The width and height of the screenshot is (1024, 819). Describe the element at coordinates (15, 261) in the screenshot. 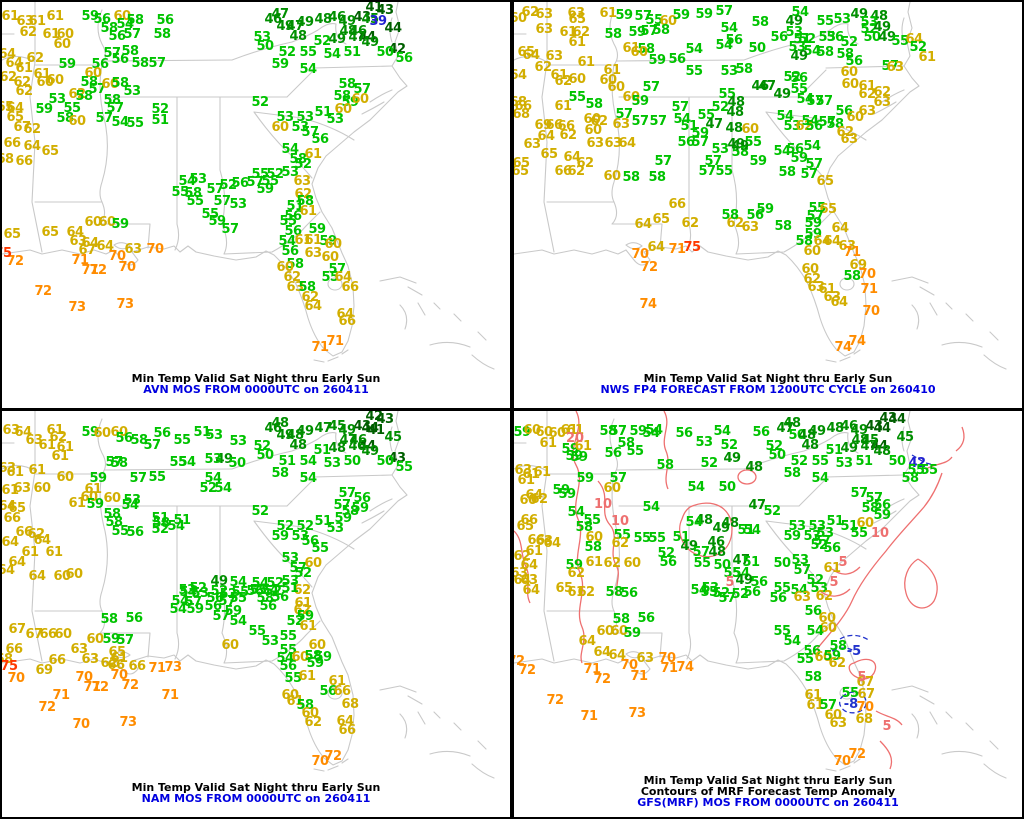

I see `station-temp: 72` at that location.